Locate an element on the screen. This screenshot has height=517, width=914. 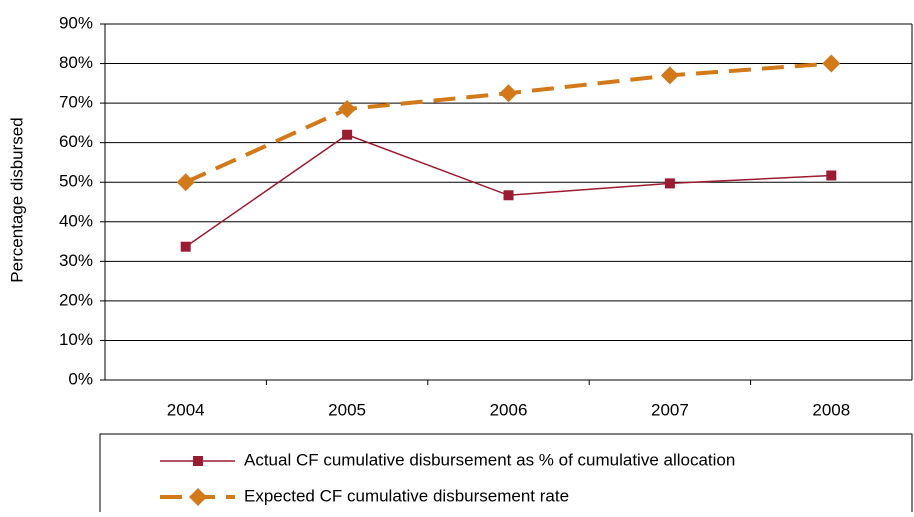
legend-label: Expected CF cumulative disbursement rate is located at coordinates (406, 495).